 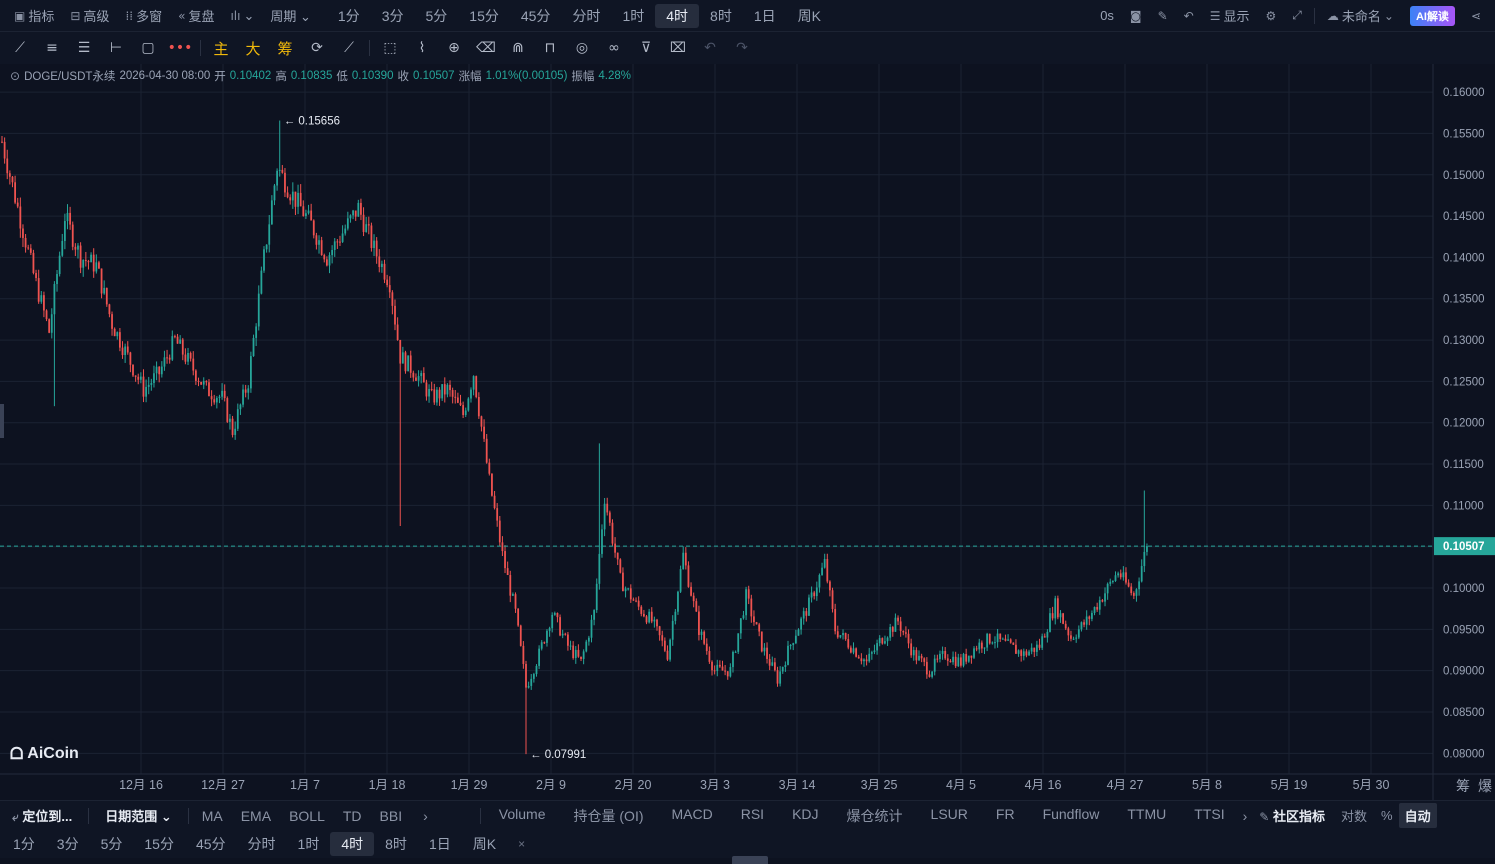 What do you see at coordinates (390, 48) in the screenshot?
I see `select-icon: ⬚` at bounding box center [390, 48].